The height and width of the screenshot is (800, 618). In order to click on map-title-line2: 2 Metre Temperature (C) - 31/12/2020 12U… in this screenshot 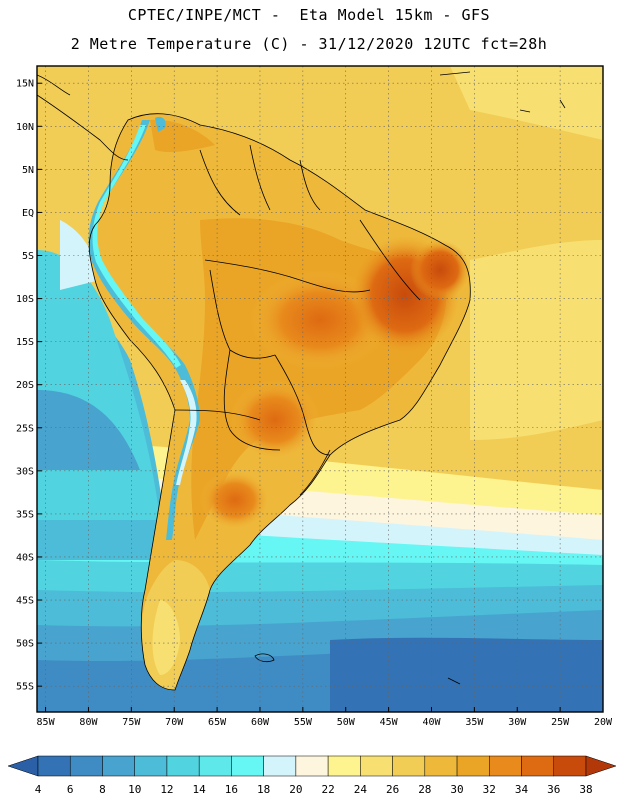, I will do `click(309, 44)`.